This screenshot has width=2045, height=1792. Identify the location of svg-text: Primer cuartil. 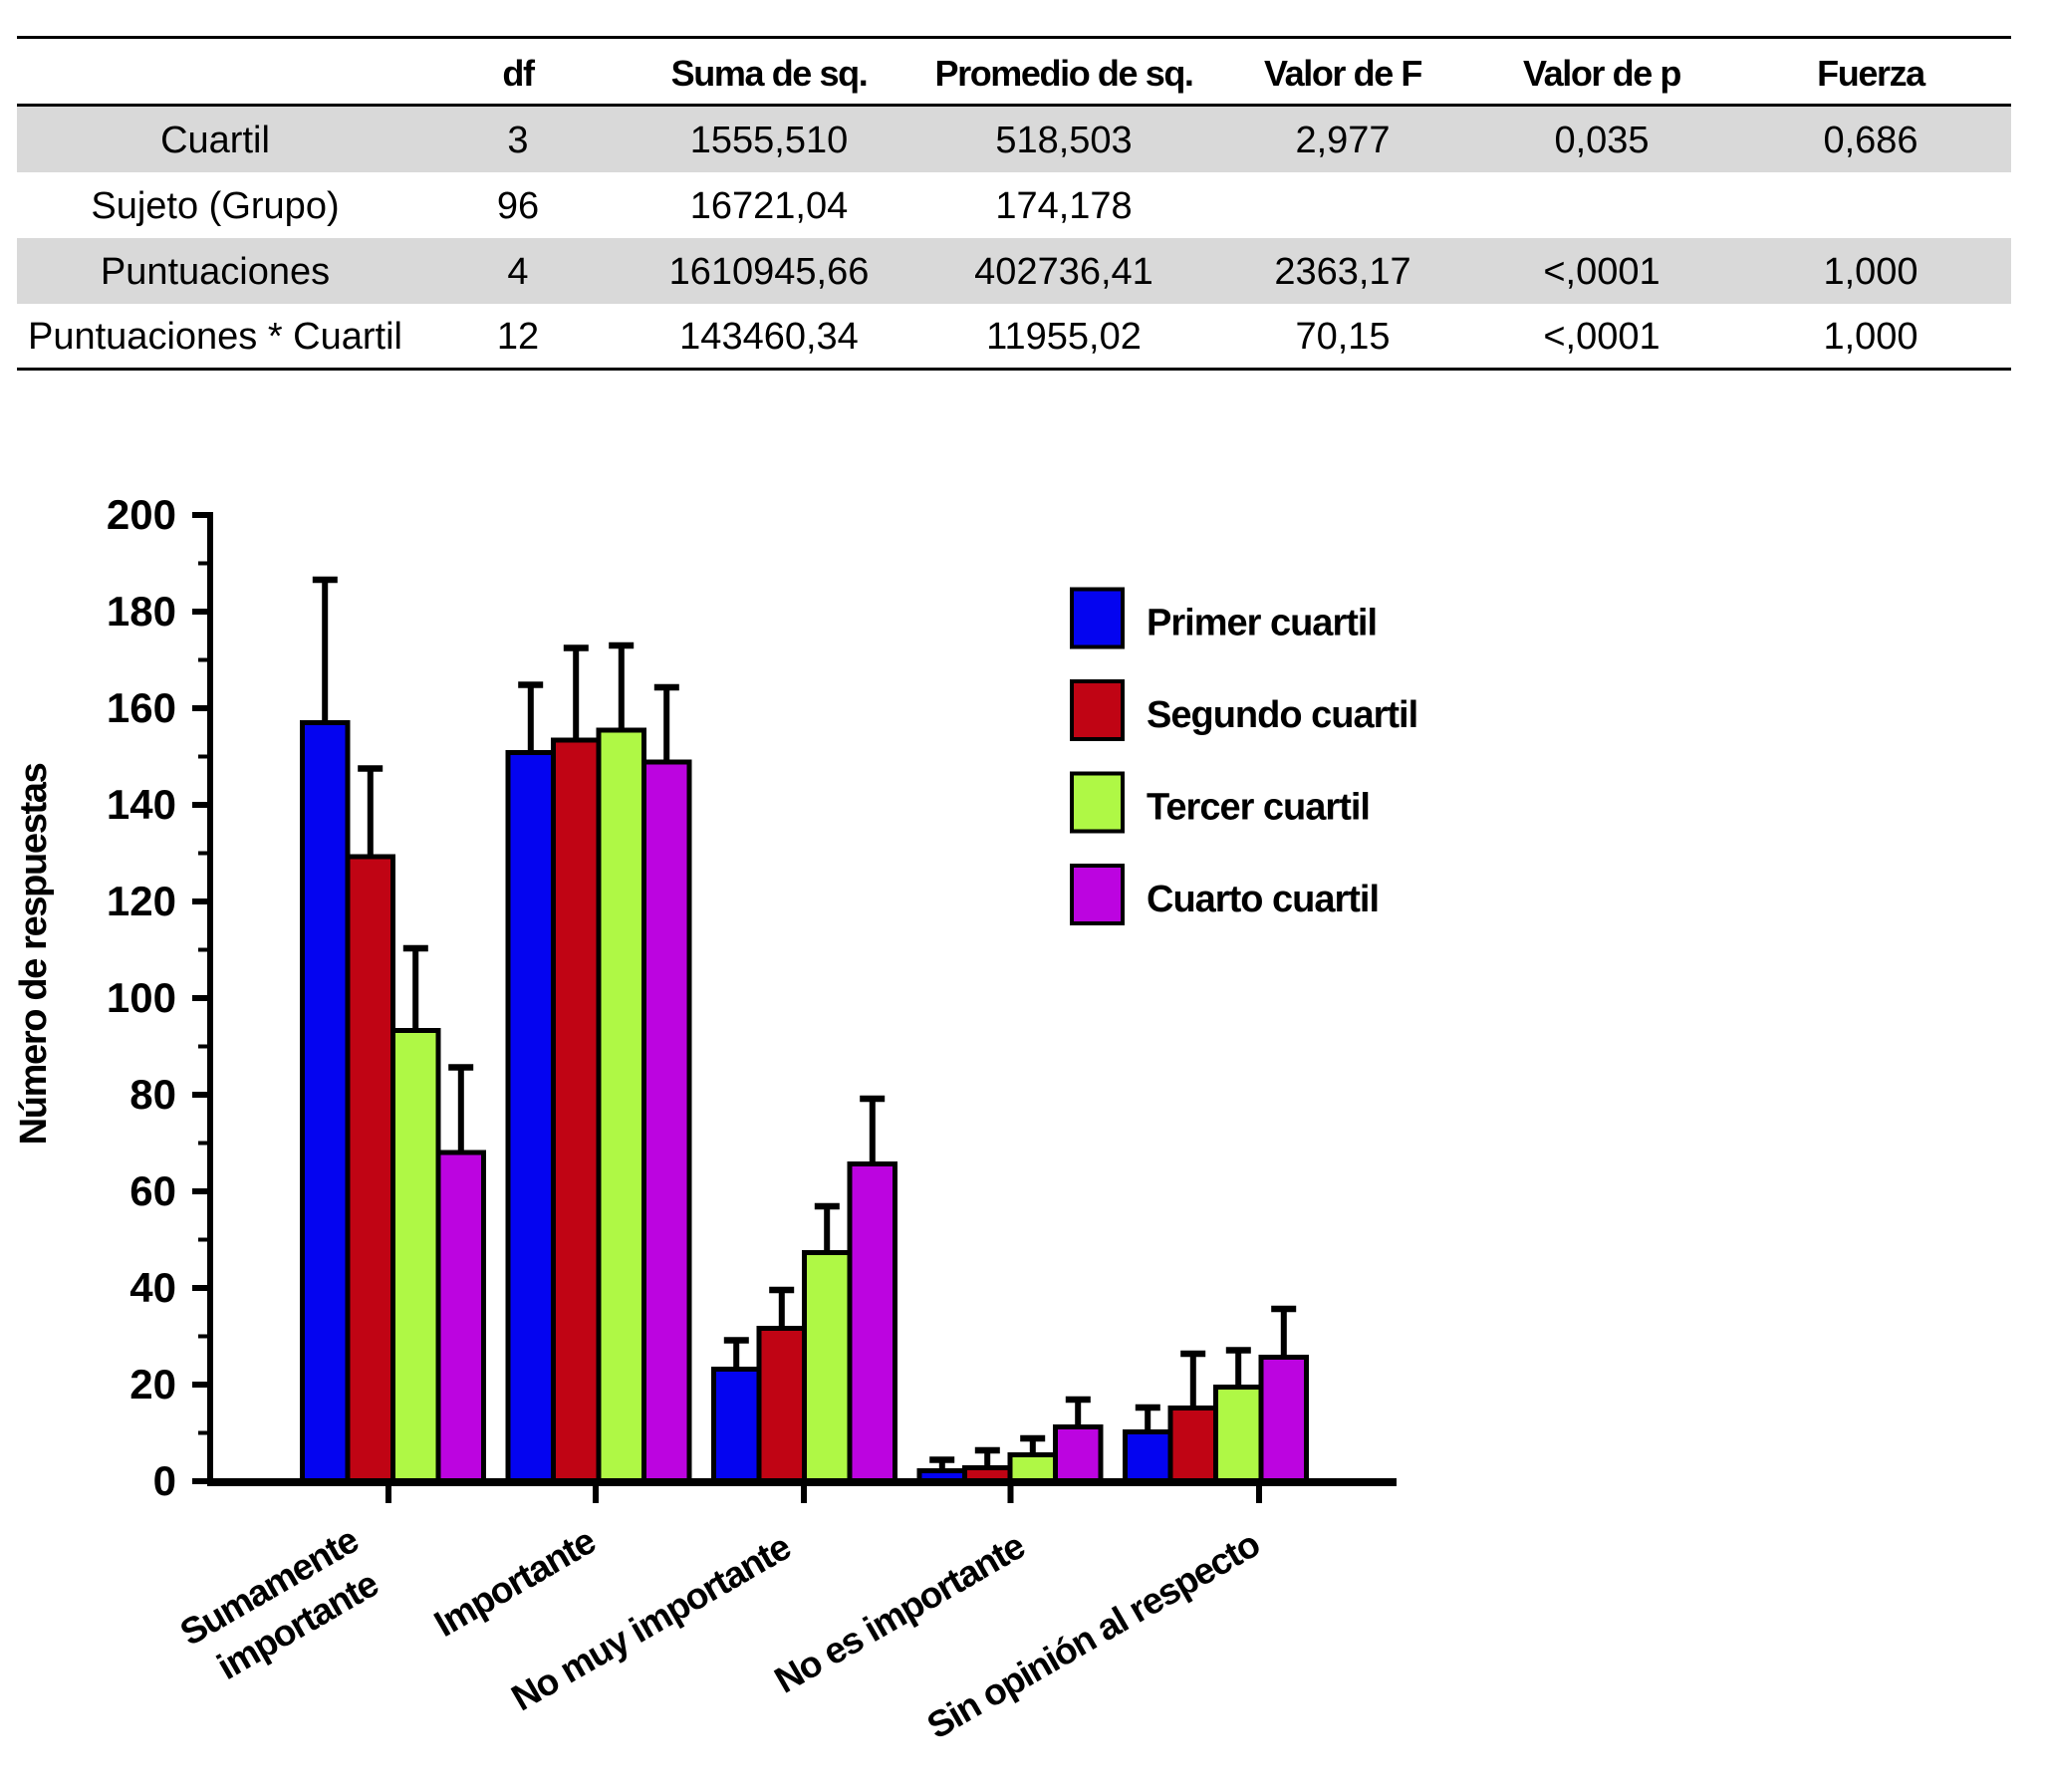
(1262, 623).